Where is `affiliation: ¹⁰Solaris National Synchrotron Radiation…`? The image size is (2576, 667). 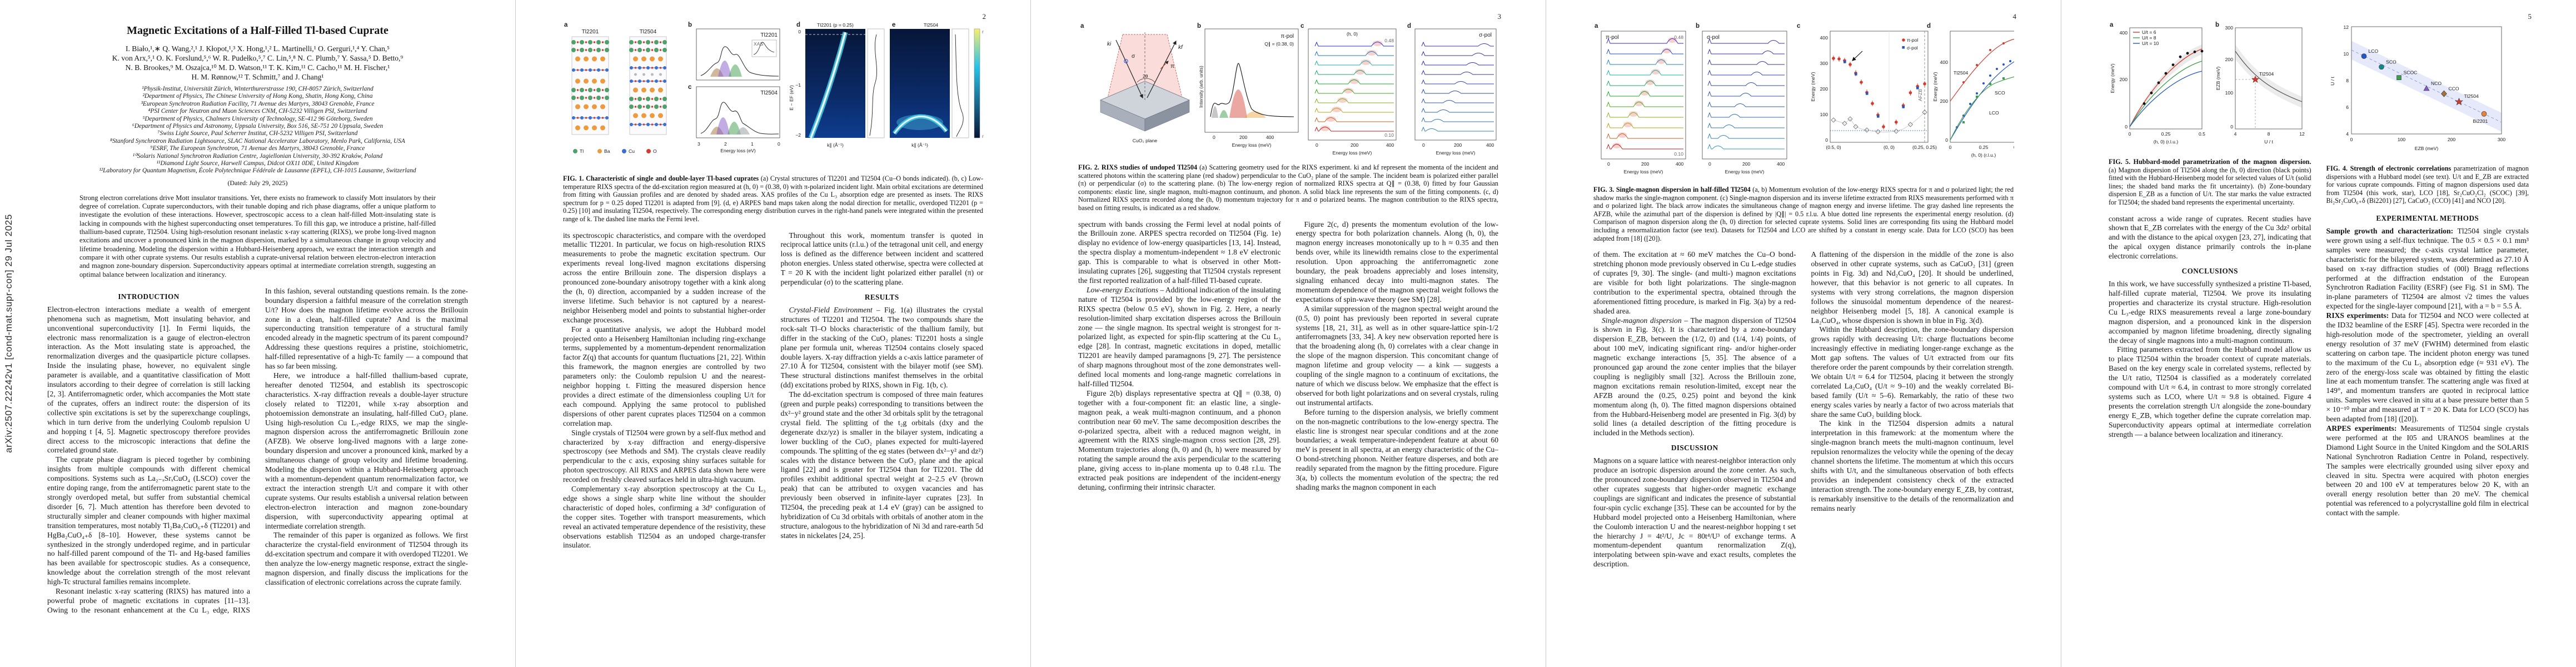
affiliation: ¹⁰Solaris National Synchrotron Radiation… is located at coordinates (257, 156).